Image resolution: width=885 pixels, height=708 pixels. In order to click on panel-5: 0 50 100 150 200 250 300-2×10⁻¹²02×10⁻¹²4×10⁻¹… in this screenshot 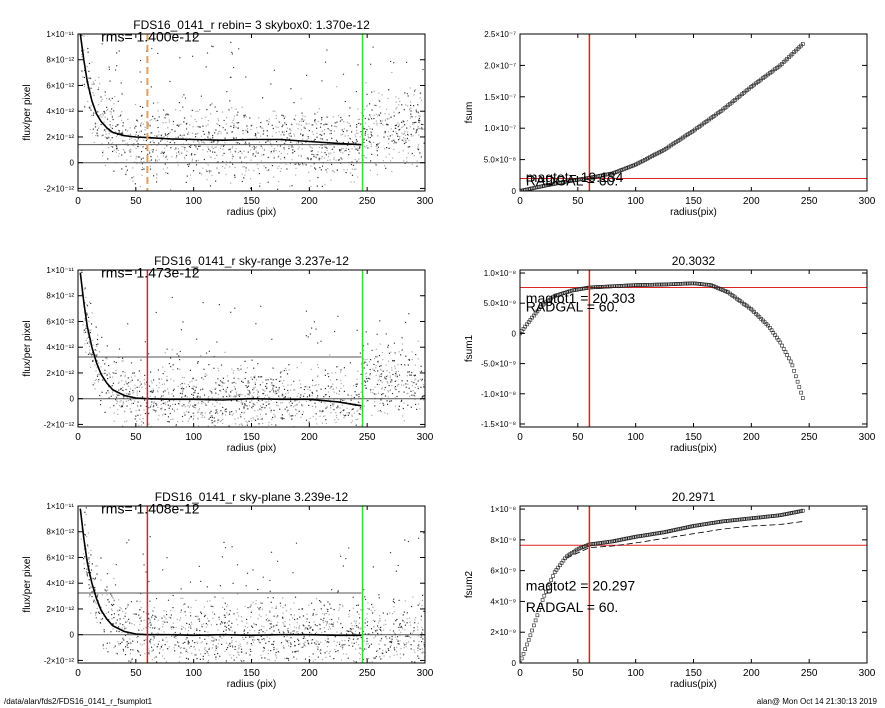, I will do `click(228, 590)`.